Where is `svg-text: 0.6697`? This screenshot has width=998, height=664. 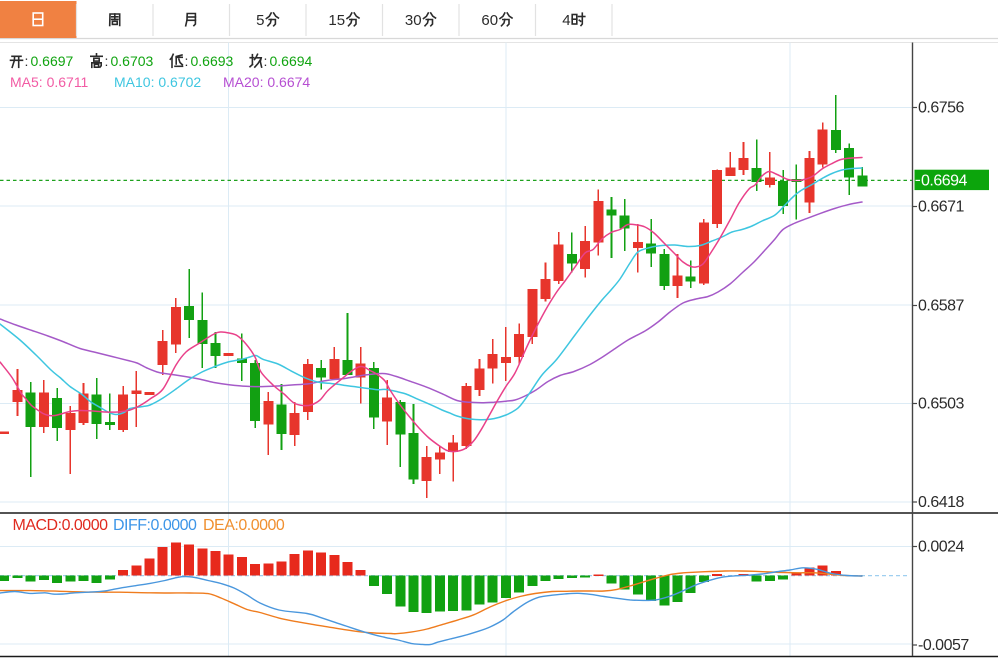
svg-text: 0.6697 is located at coordinates (52, 61).